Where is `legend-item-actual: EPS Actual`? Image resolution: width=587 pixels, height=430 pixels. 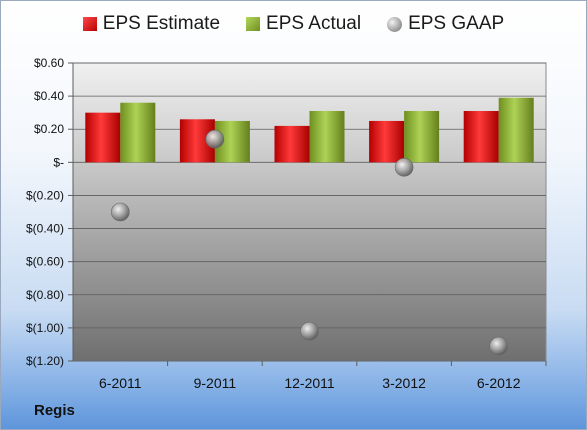 legend-item-actual: EPS Actual is located at coordinates (303, 24).